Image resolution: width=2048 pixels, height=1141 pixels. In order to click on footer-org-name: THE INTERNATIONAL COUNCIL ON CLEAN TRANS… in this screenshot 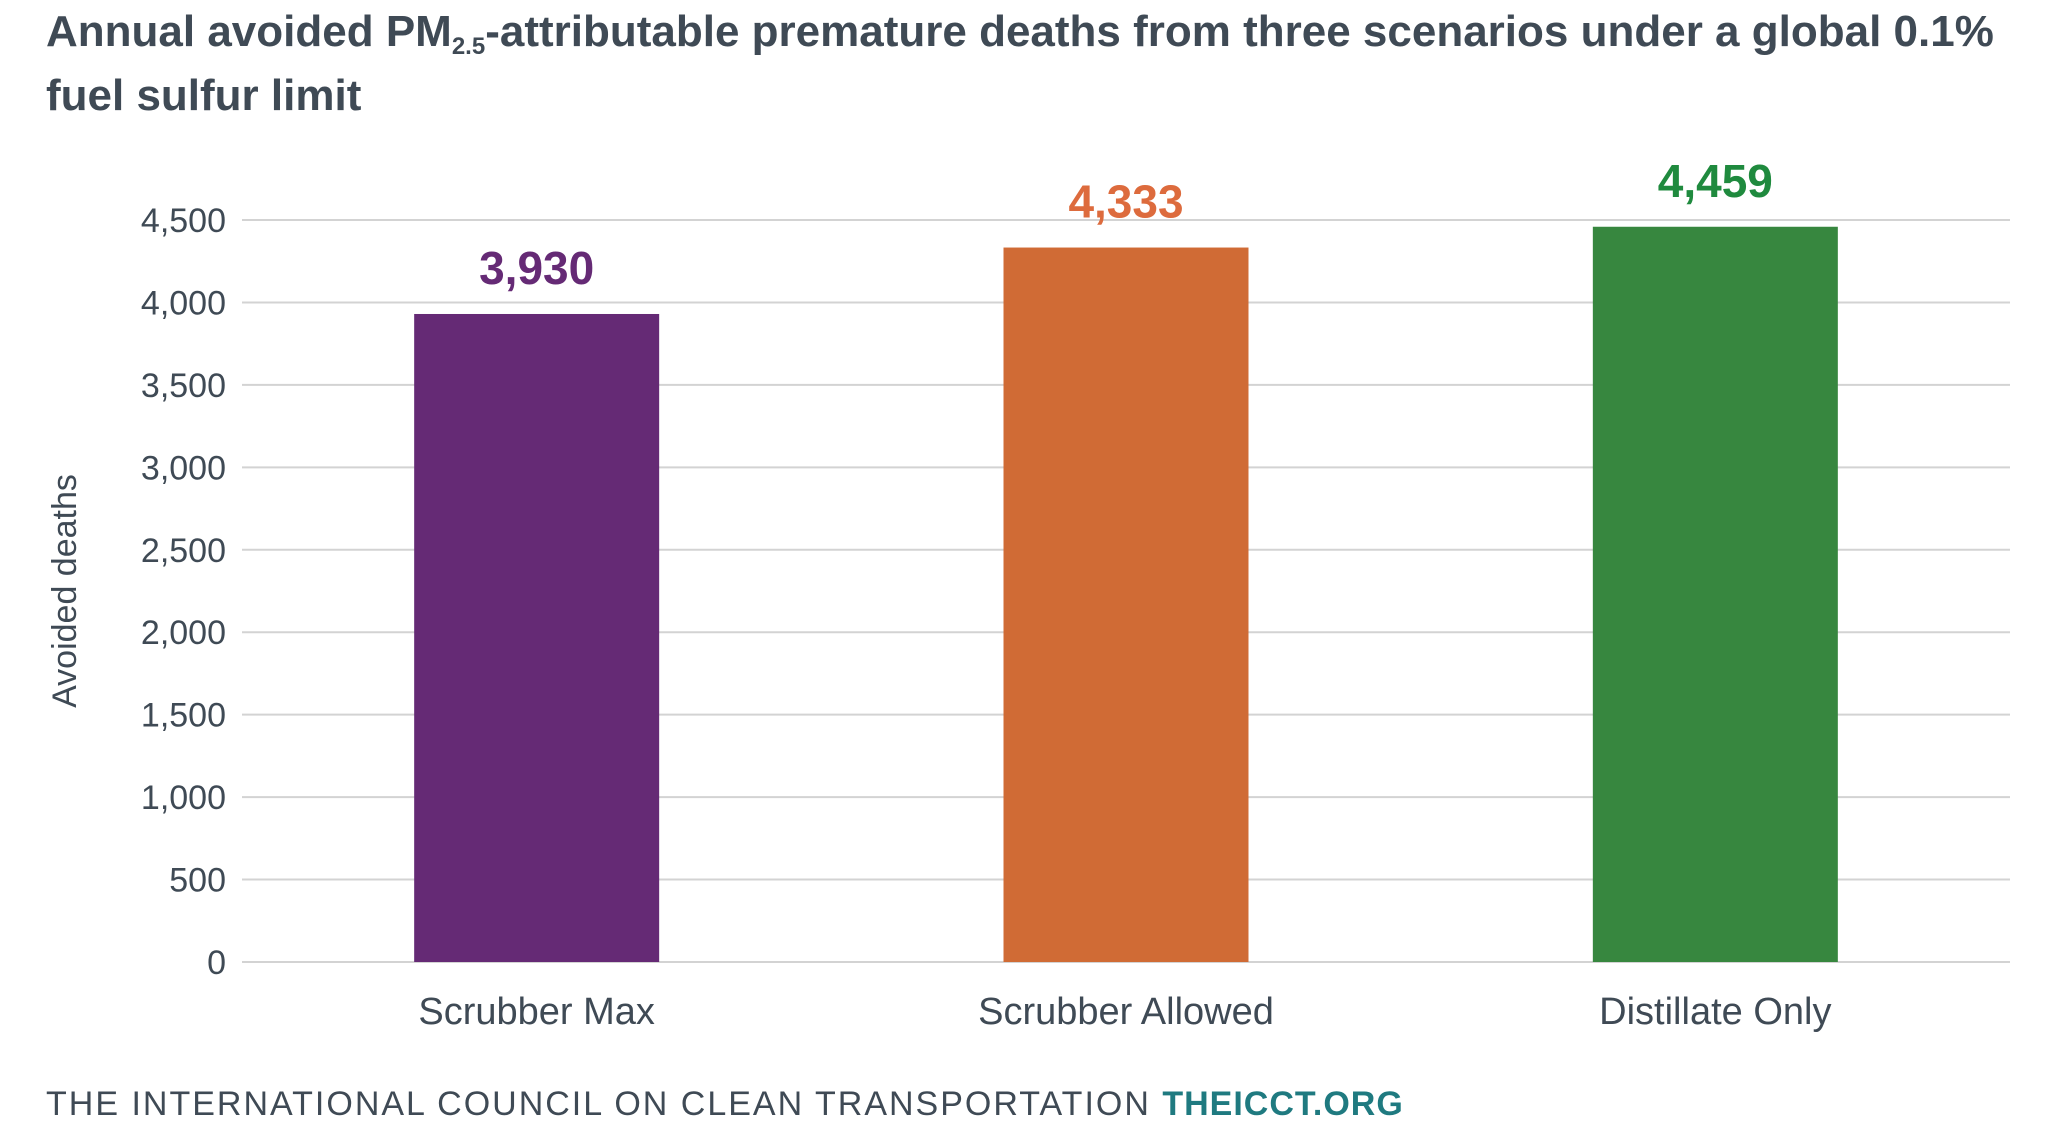, I will do `click(598, 1104)`.